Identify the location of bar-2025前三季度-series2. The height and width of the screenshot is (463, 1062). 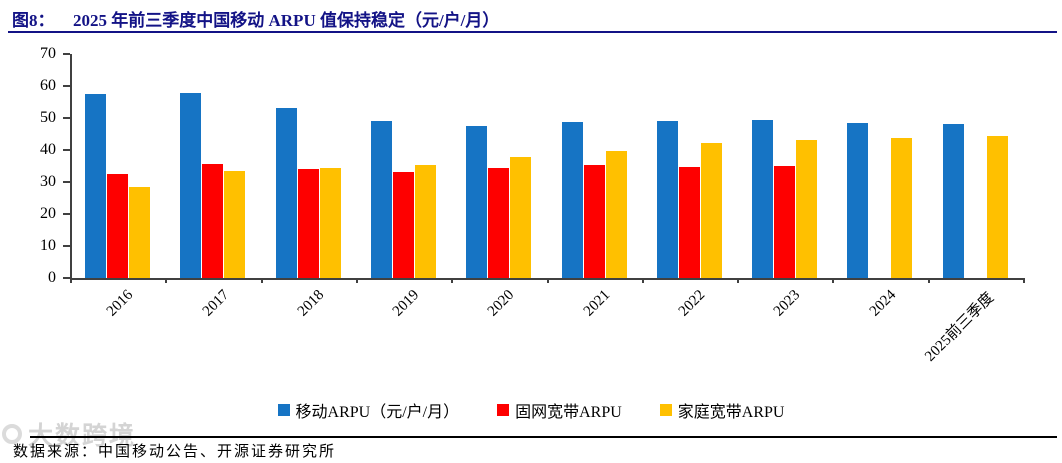
(997, 206).